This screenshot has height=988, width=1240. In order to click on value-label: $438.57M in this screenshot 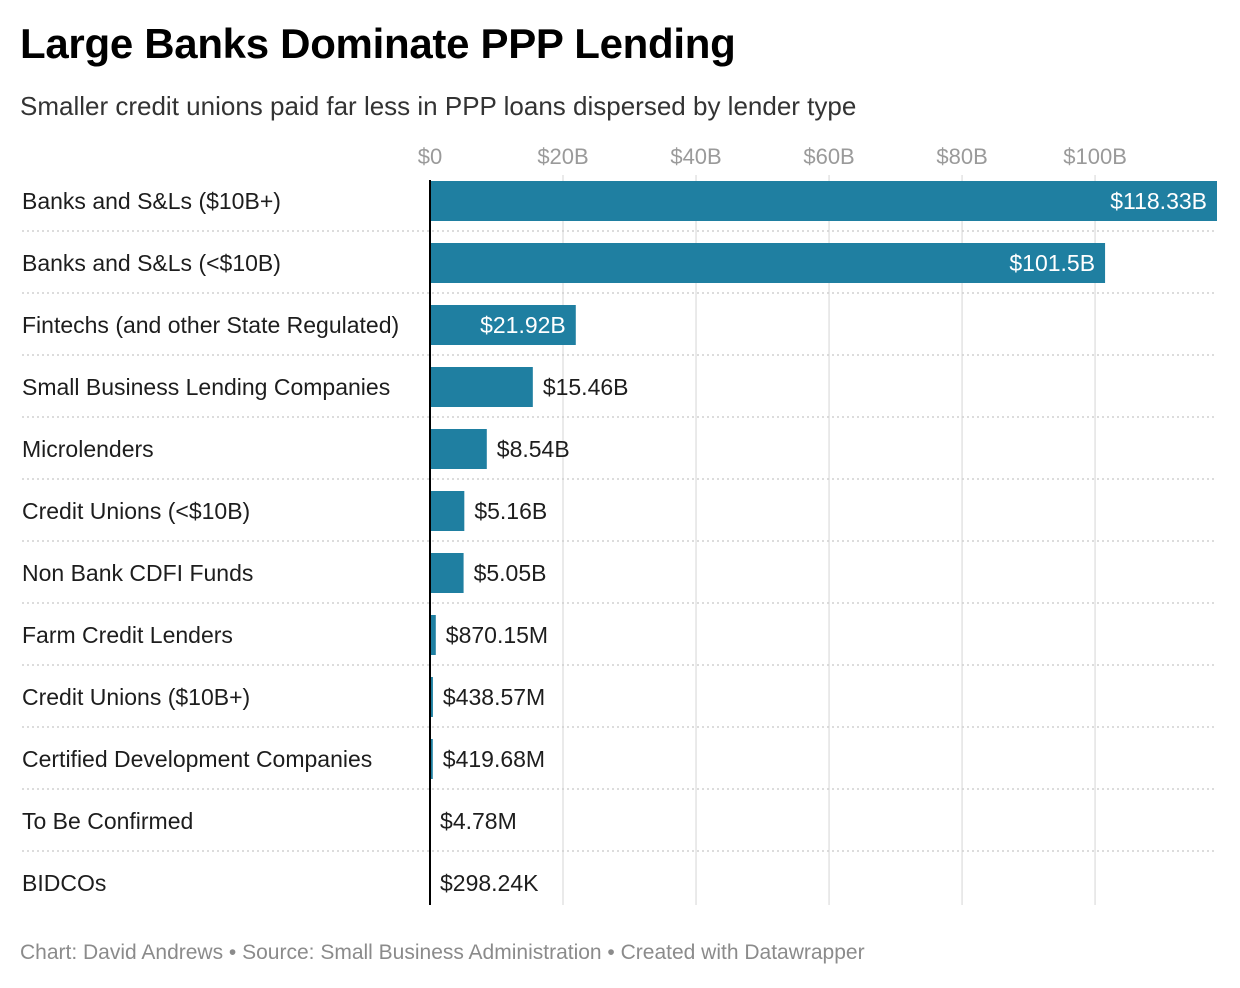, I will do `click(494, 697)`.